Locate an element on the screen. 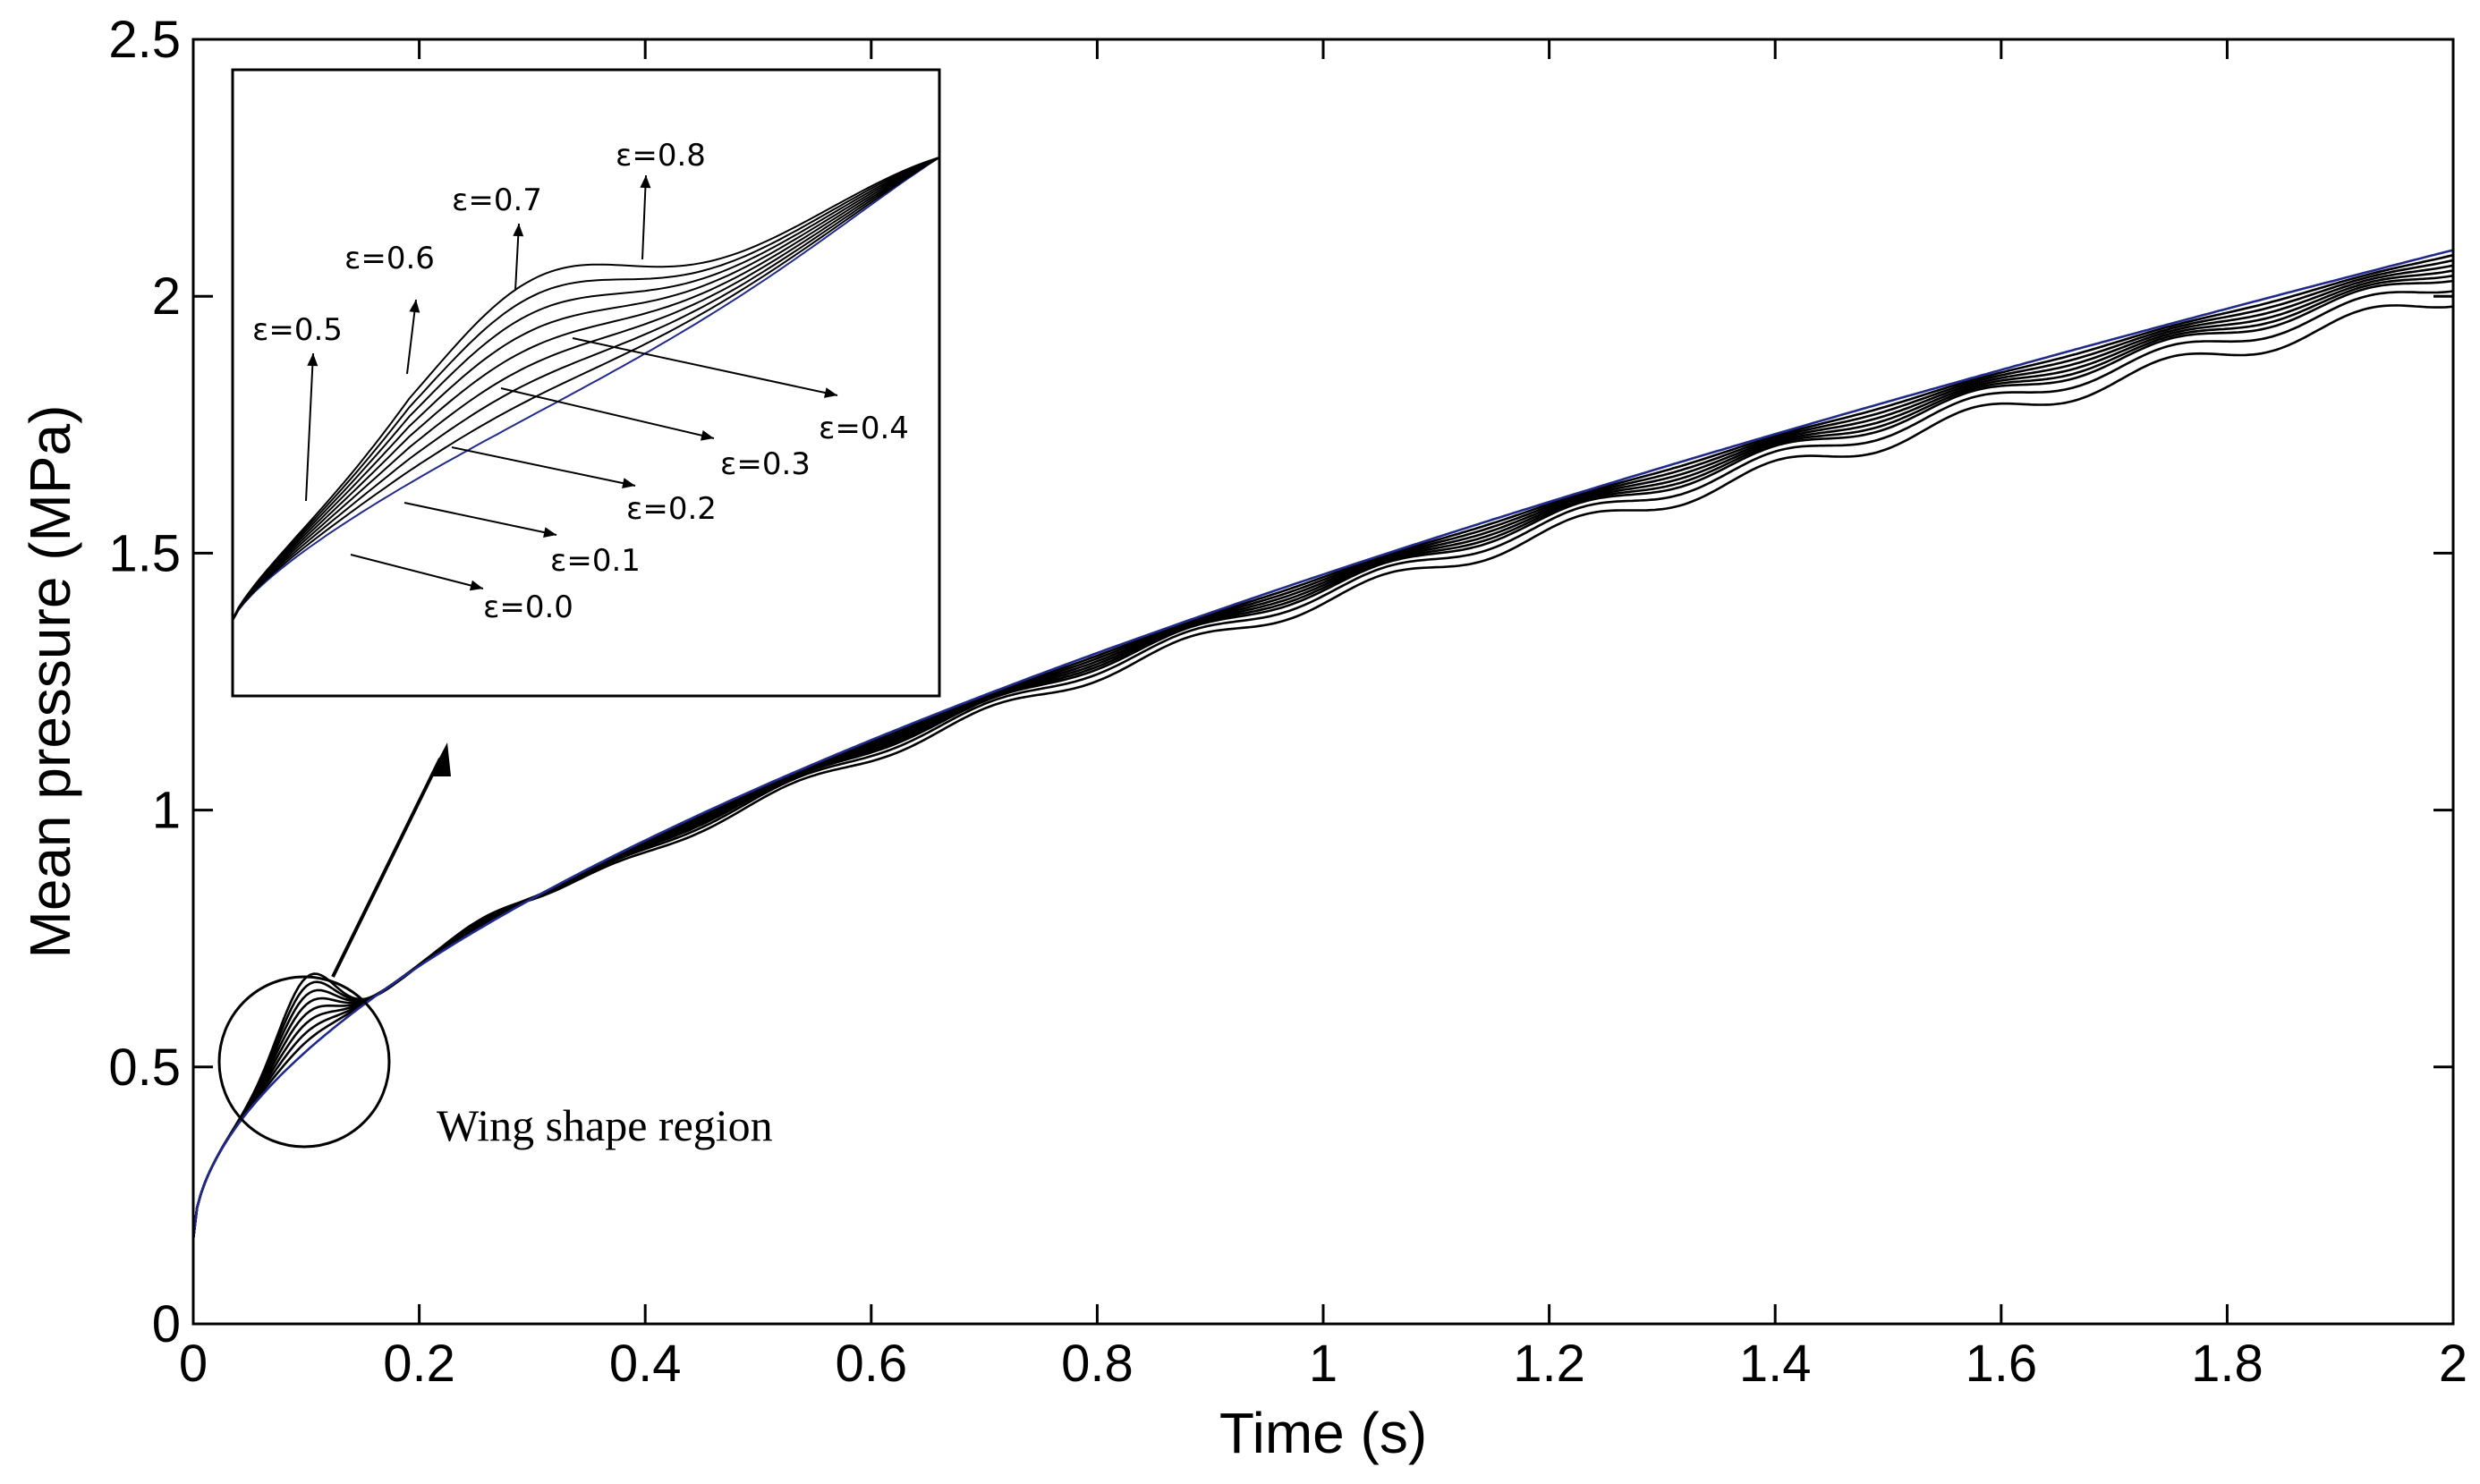 The image size is (2480, 1484). x-tick-label: 2 is located at coordinates (2453, 1364).